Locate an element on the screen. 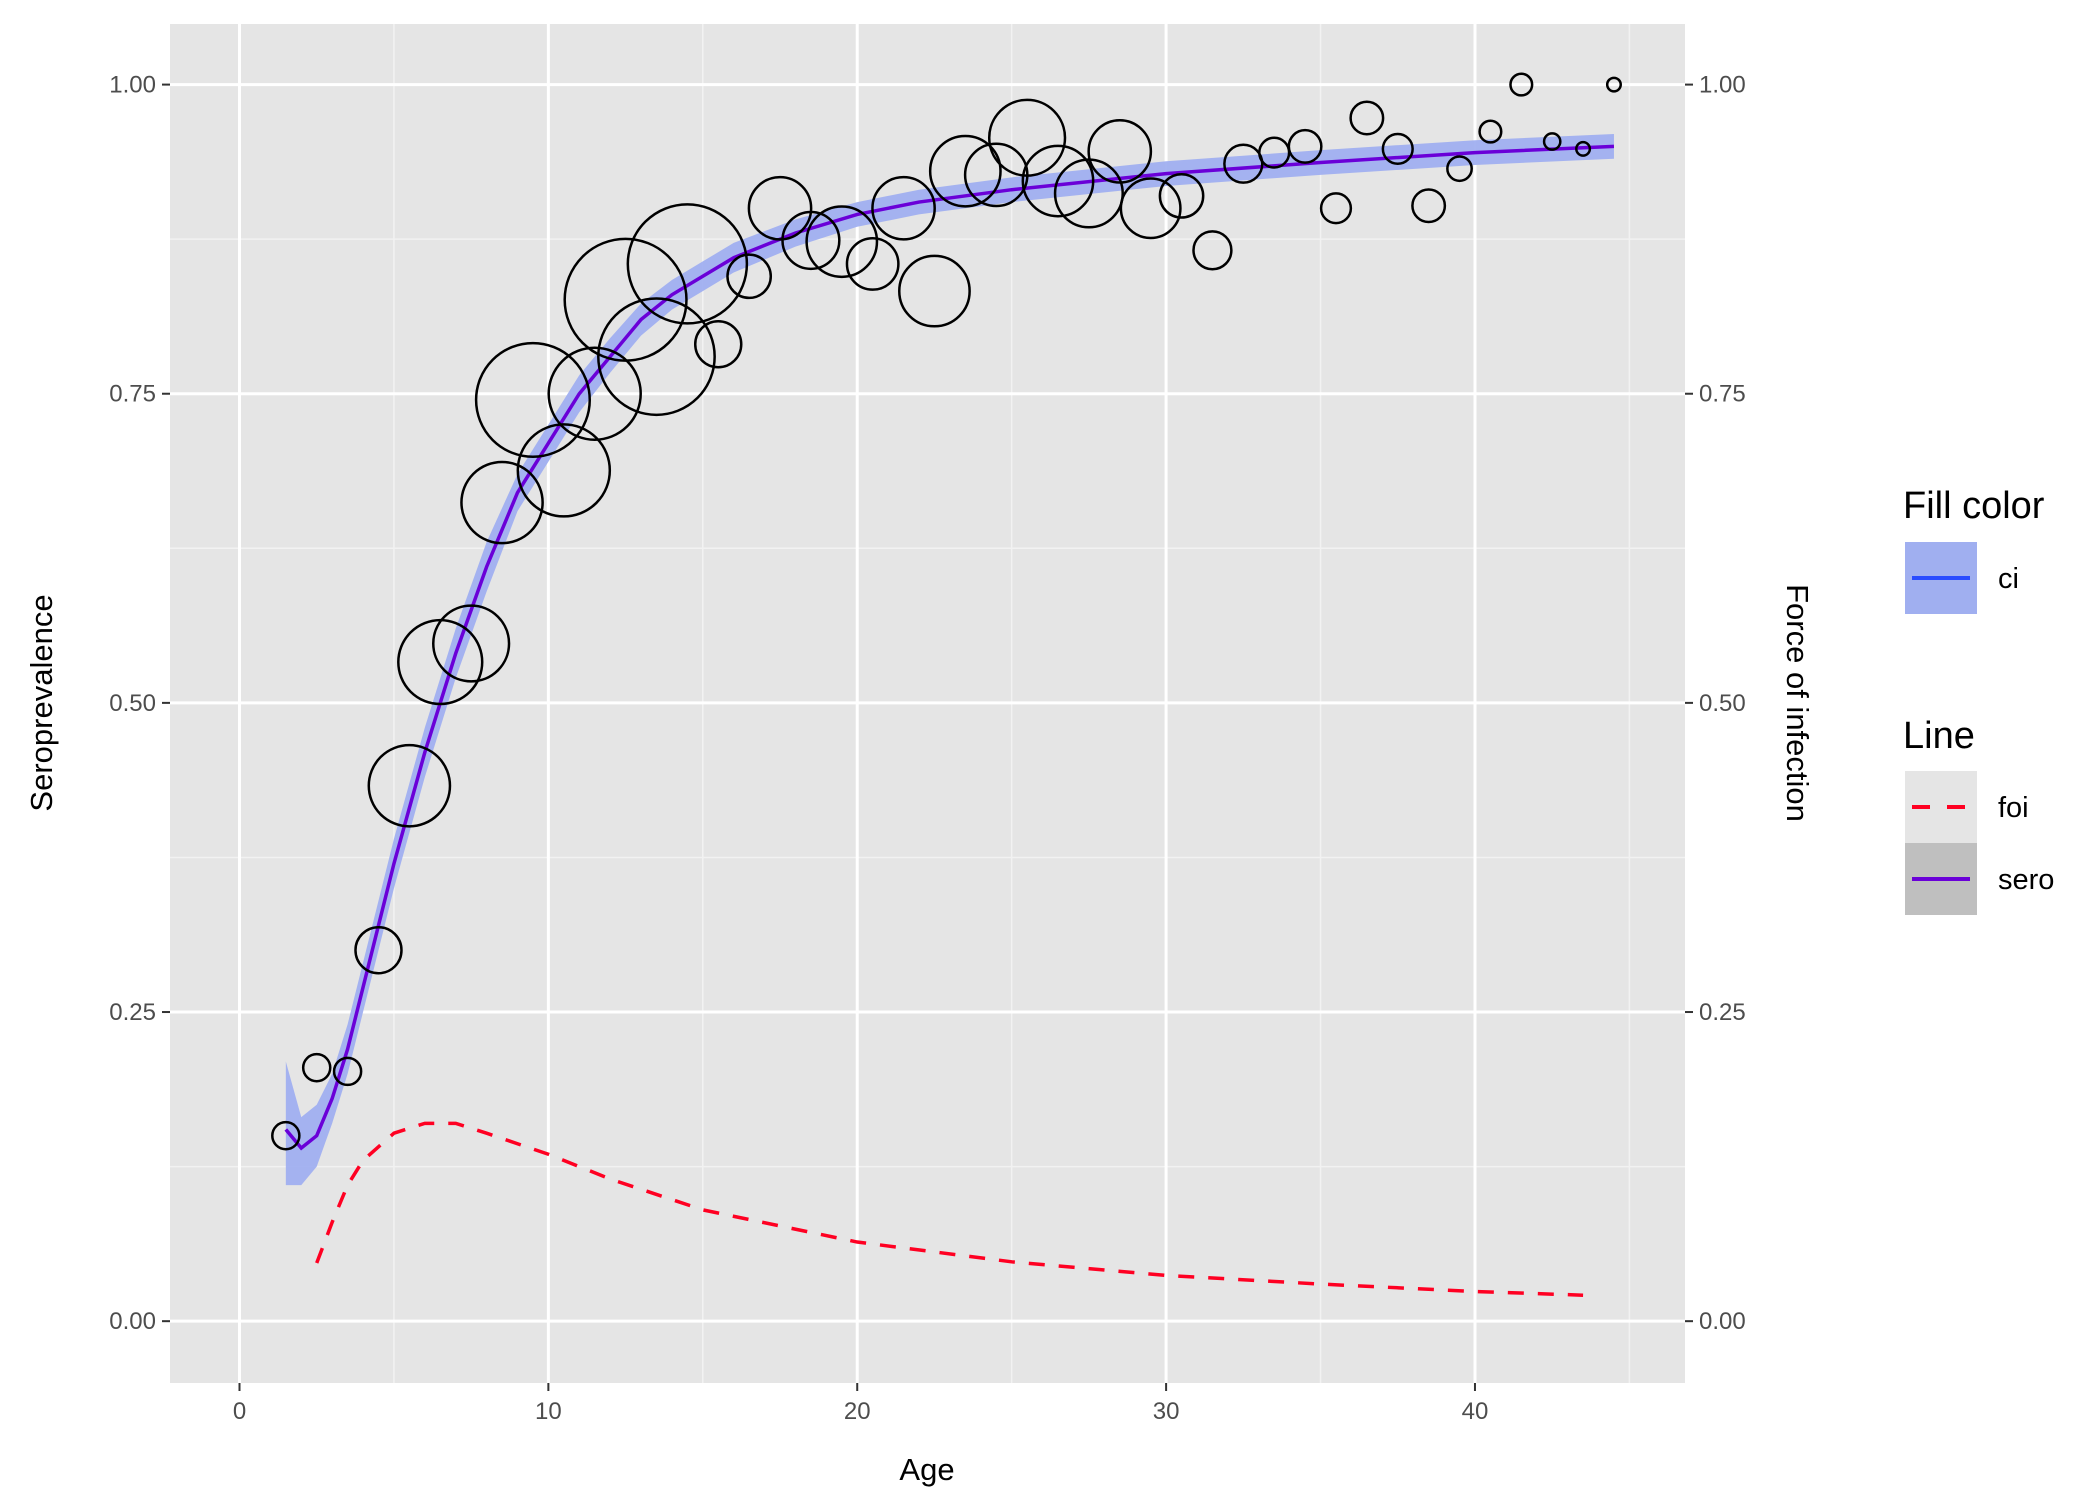  y-right-tick-label: 0.25 is located at coordinates (1722, 1012).